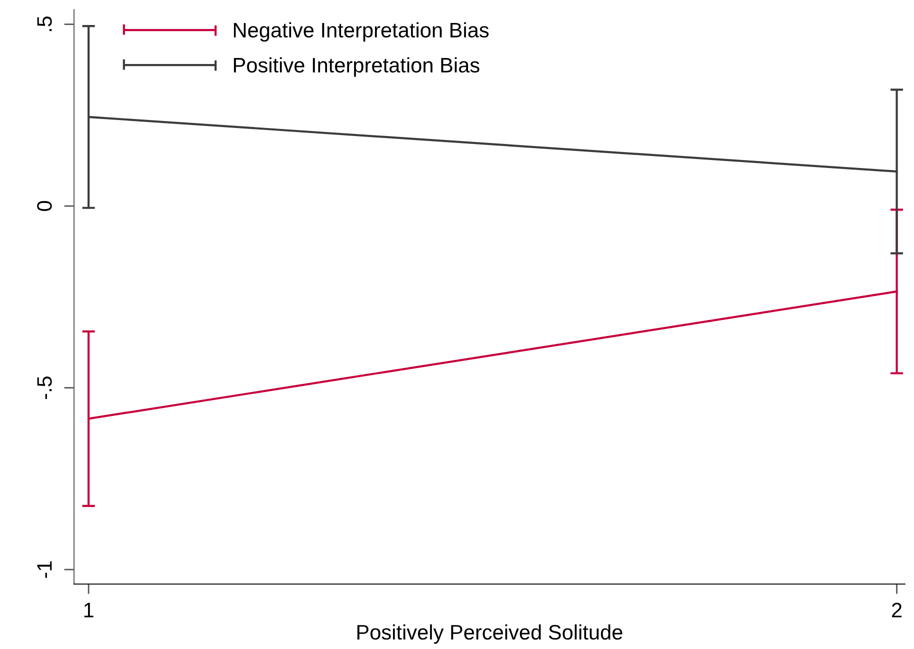 Image resolution: width=914 pixels, height=649 pixels. What do you see at coordinates (89, 610) in the screenshot?
I see `x-tick-label: 1` at bounding box center [89, 610].